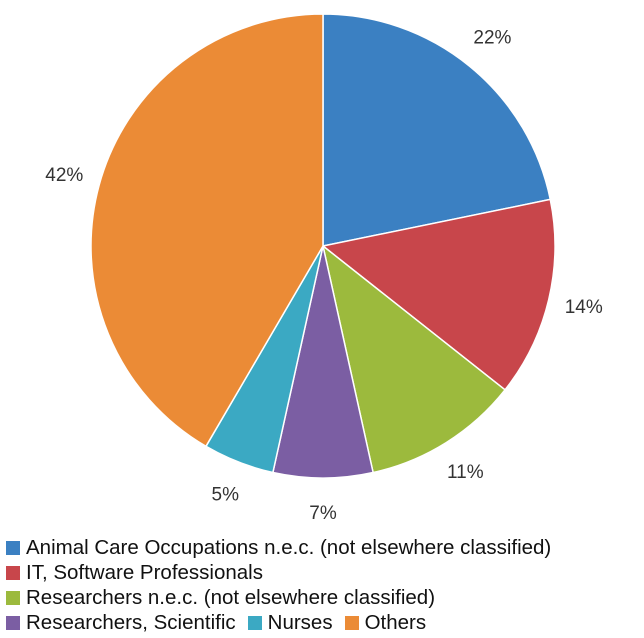 This screenshot has width=644, height=638. I want to click on legend-item: Researchers, Scientific, so click(121, 622).